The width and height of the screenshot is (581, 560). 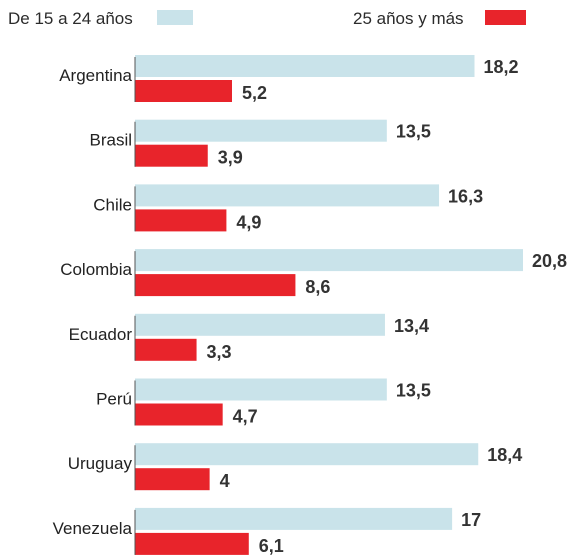 What do you see at coordinates (219, 352) in the screenshot?
I see `value-label-adult-ecuador: 3,3` at bounding box center [219, 352].